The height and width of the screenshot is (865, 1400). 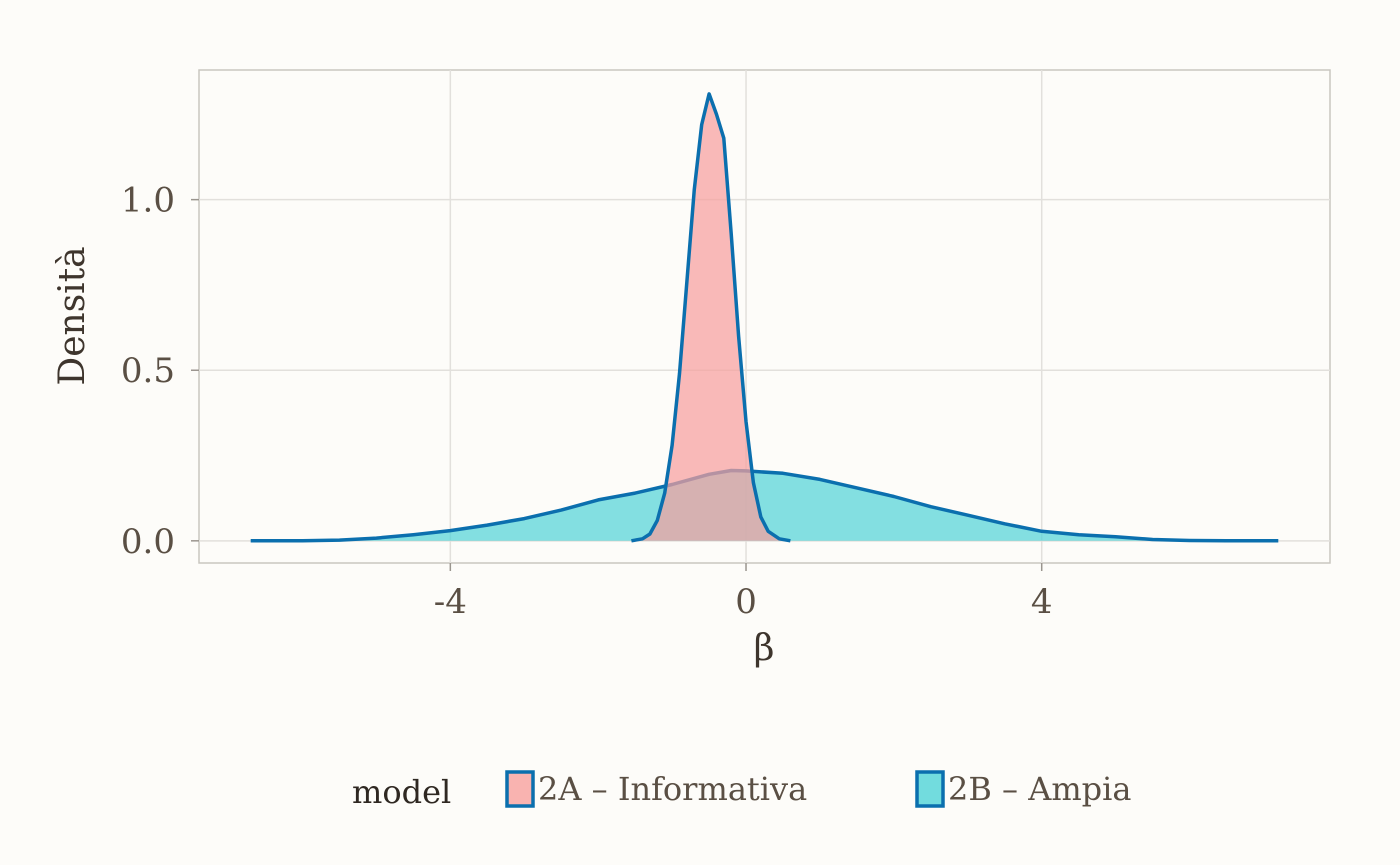 I want to click on legend-label-informativa: 2A – Informativa, so click(x=672, y=789).